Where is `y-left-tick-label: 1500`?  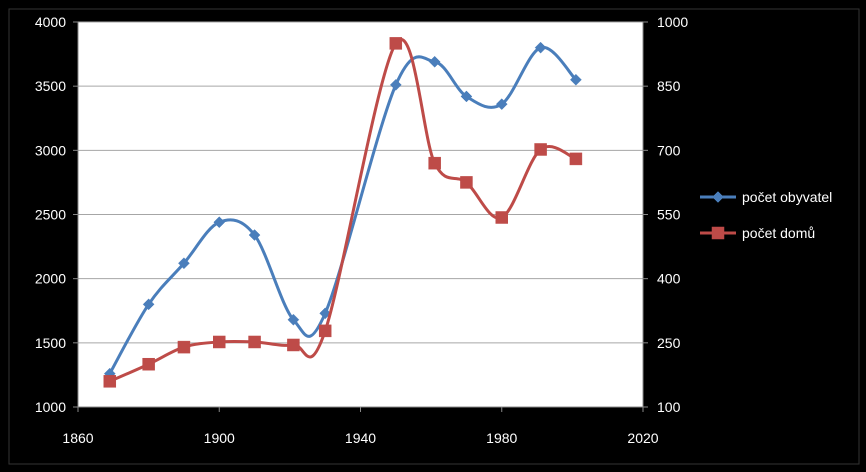 y-left-tick-label: 1500 is located at coordinates (50, 343).